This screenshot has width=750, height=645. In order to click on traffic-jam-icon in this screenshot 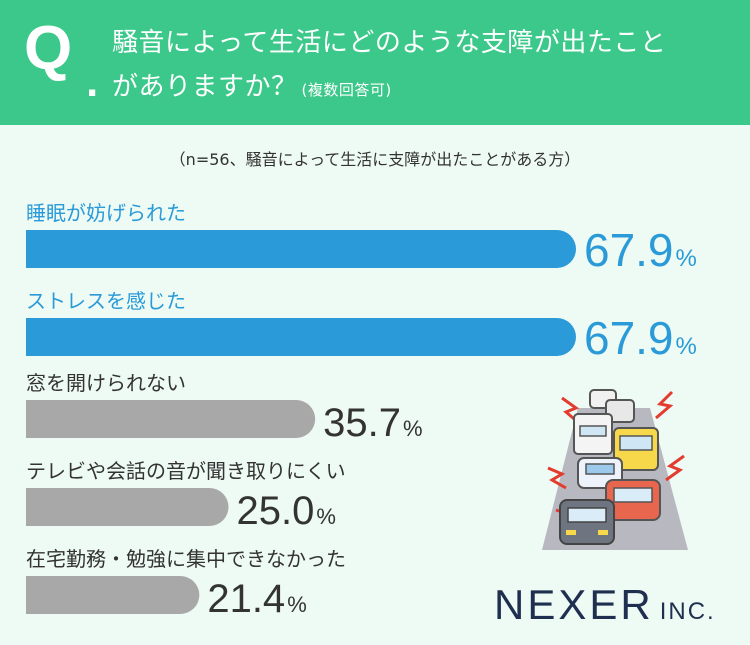, I will do `click(615, 469)`.